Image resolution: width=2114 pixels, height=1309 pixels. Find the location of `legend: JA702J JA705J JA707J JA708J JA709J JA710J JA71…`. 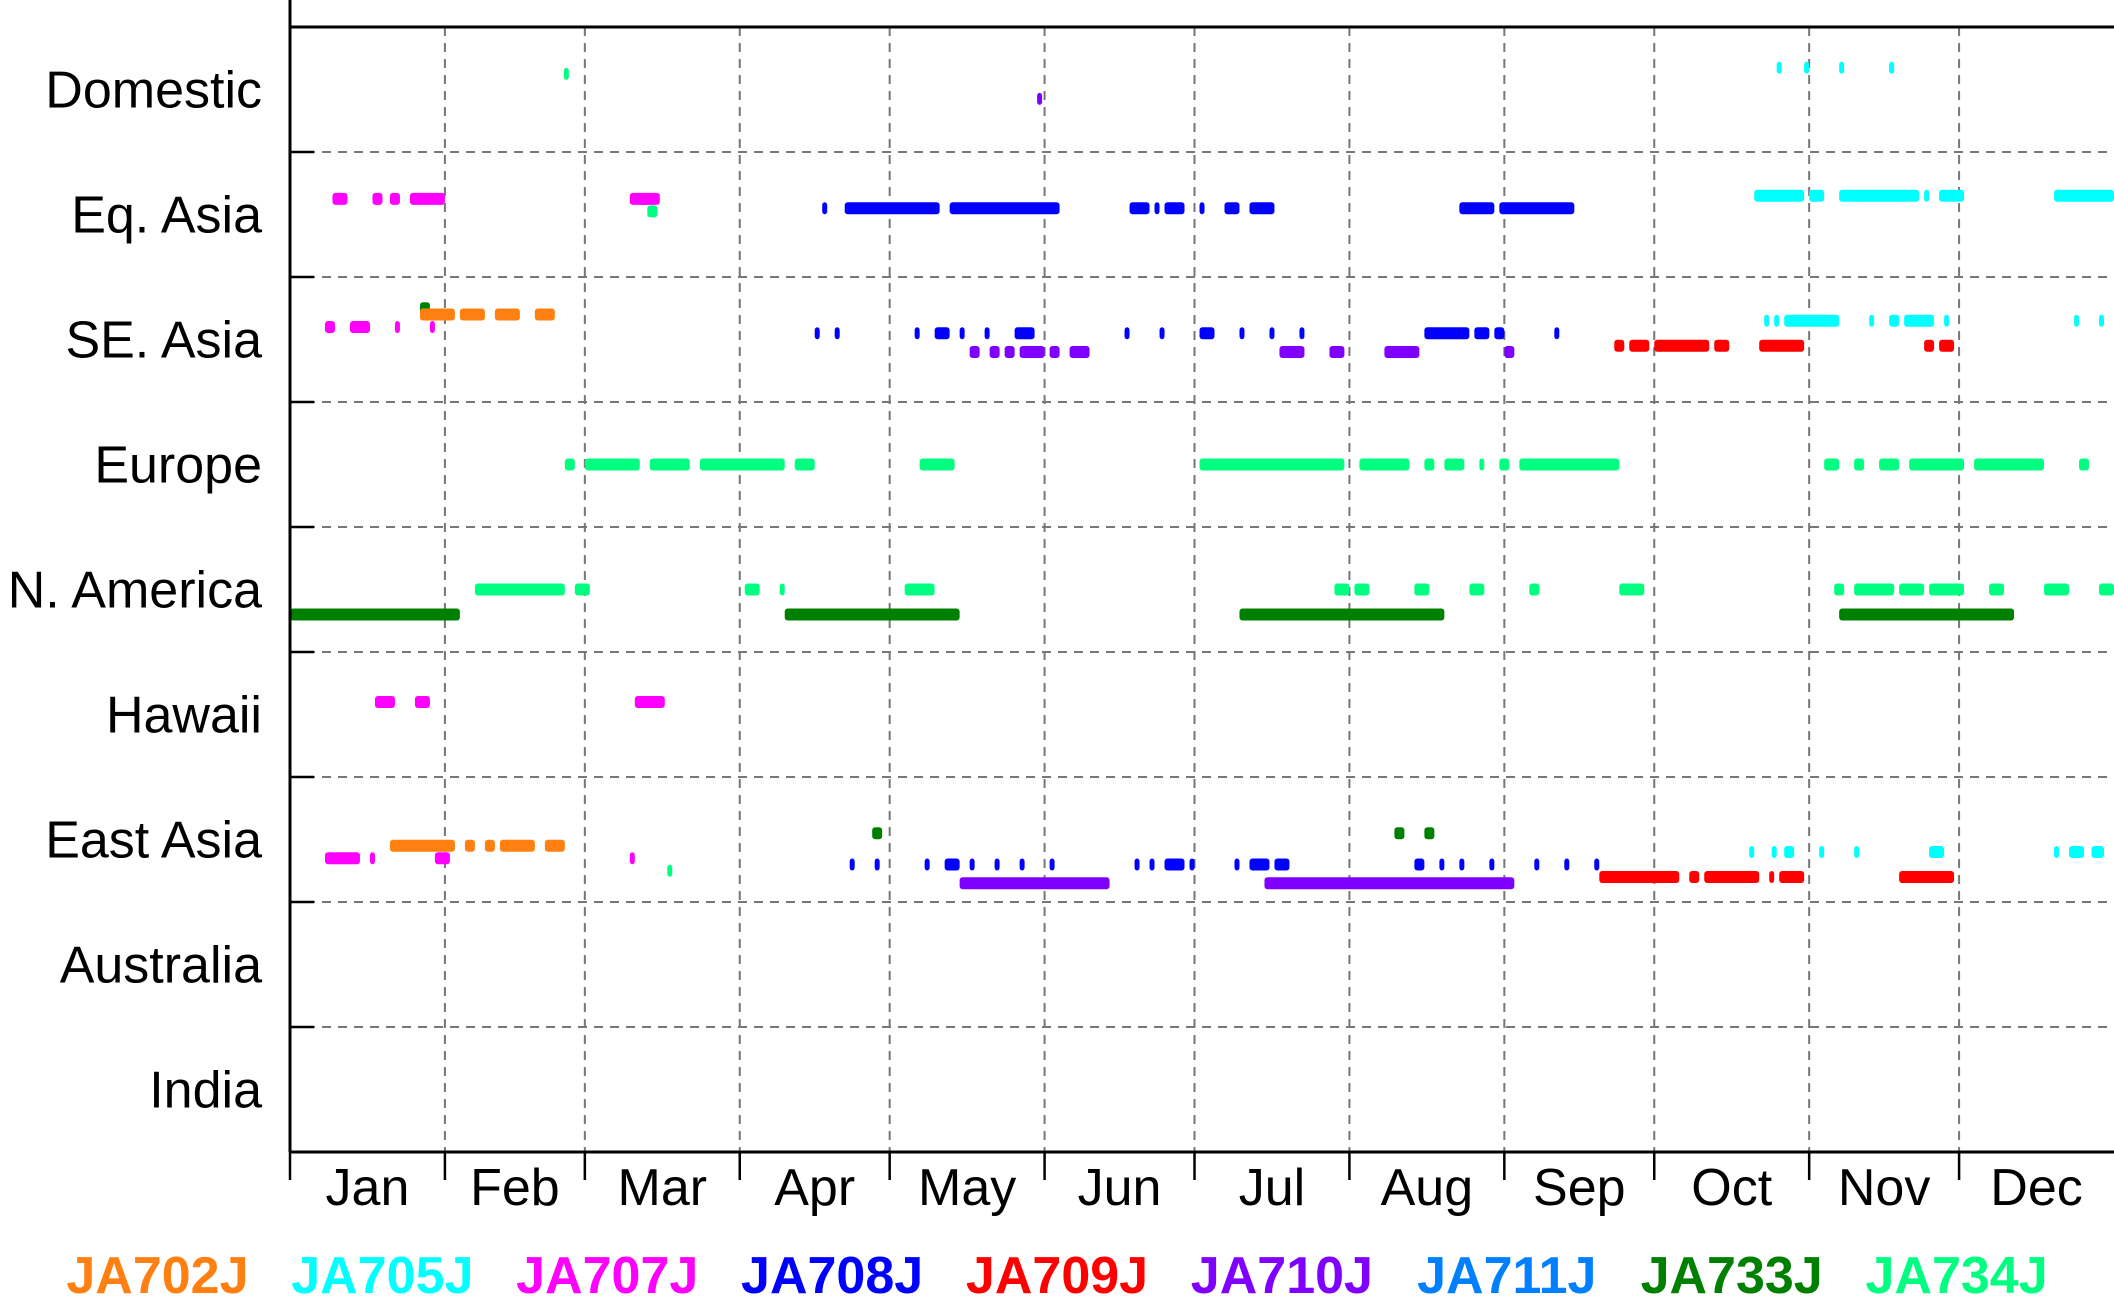

legend: JA702J JA705J JA707J JA708J JA709J JA710J JA71… is located at coordinates (1056, 1276).